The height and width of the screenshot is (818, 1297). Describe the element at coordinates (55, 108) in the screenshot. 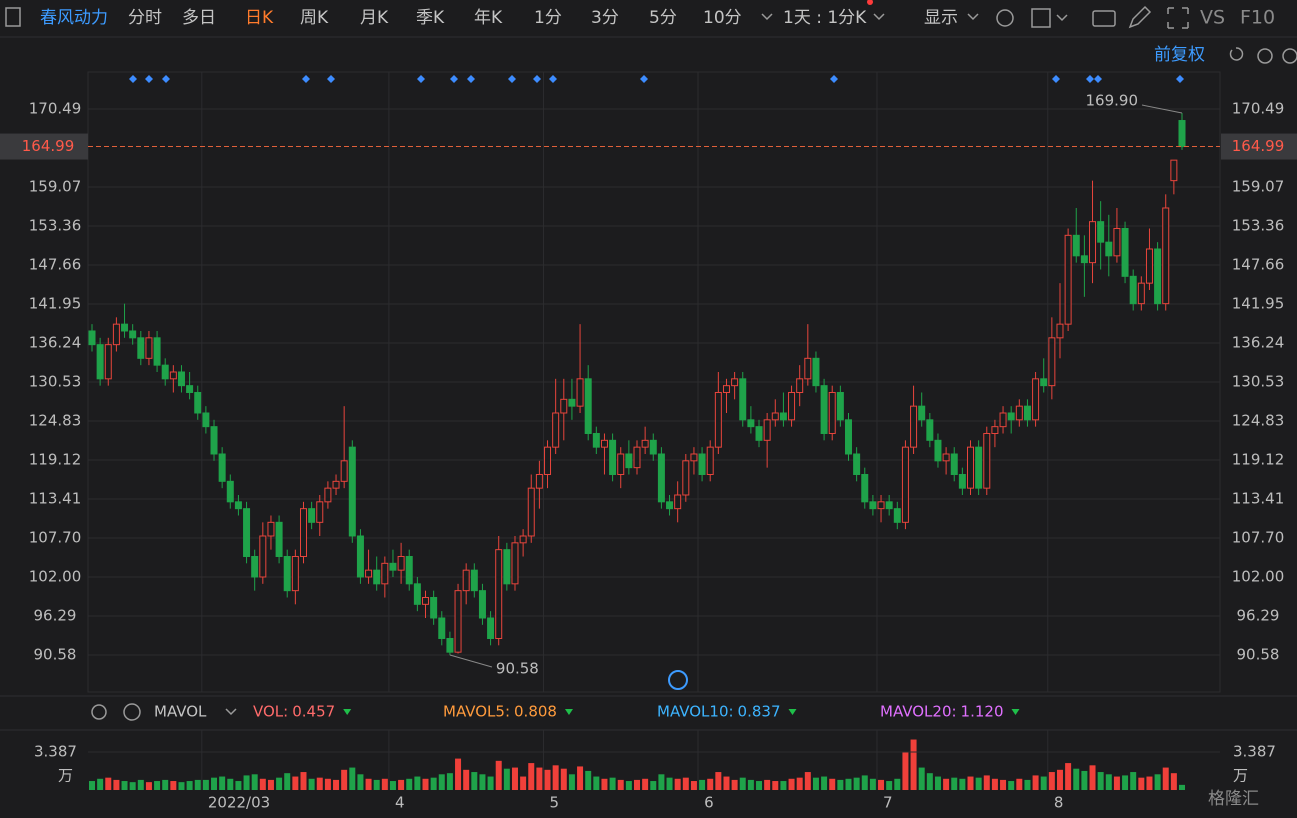

I see `y-tick-label: 170.49` at that location.